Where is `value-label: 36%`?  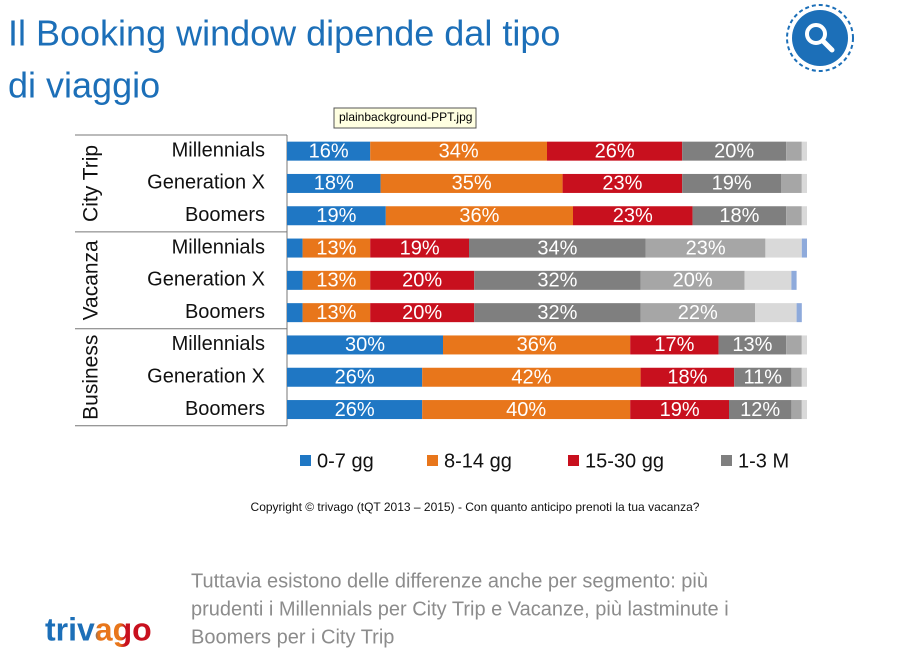 value-label: 36% is located at coordinates (479, 216).